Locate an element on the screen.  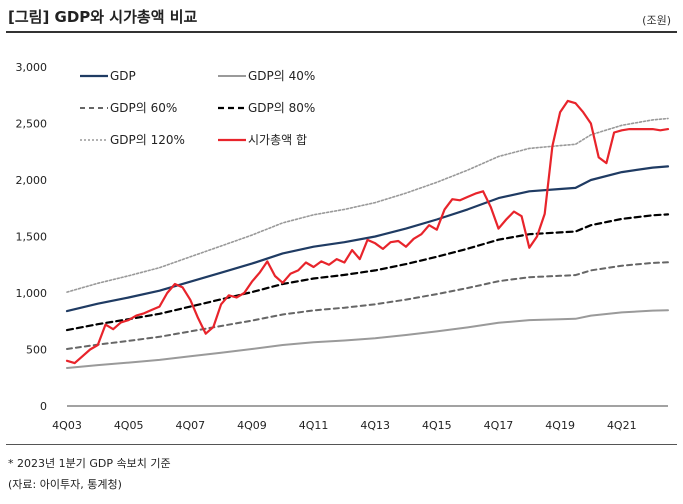
y-tick-label: 3,000 is located at coordinates (32, 67).